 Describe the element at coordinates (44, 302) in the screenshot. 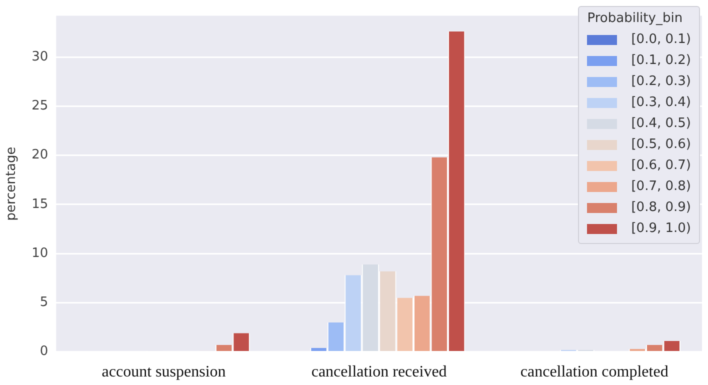

I see `y-tick-label: 5` at that location.